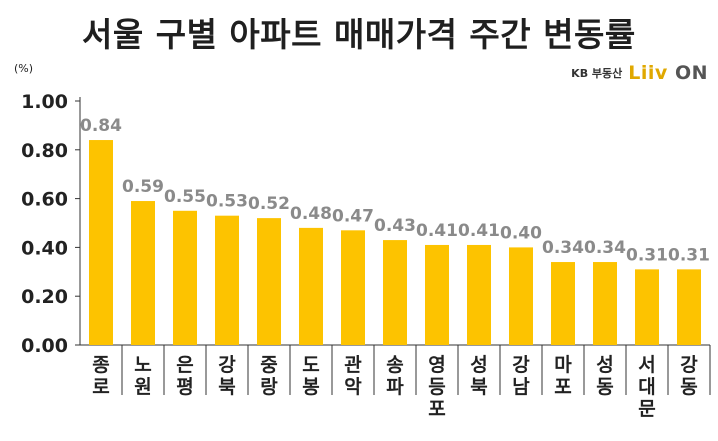 This screenshot has height=441, width=718. Describe the element at coordinates (648, 73) in the screenshot. I see `liiv-logo-text: Liiv` at that location.